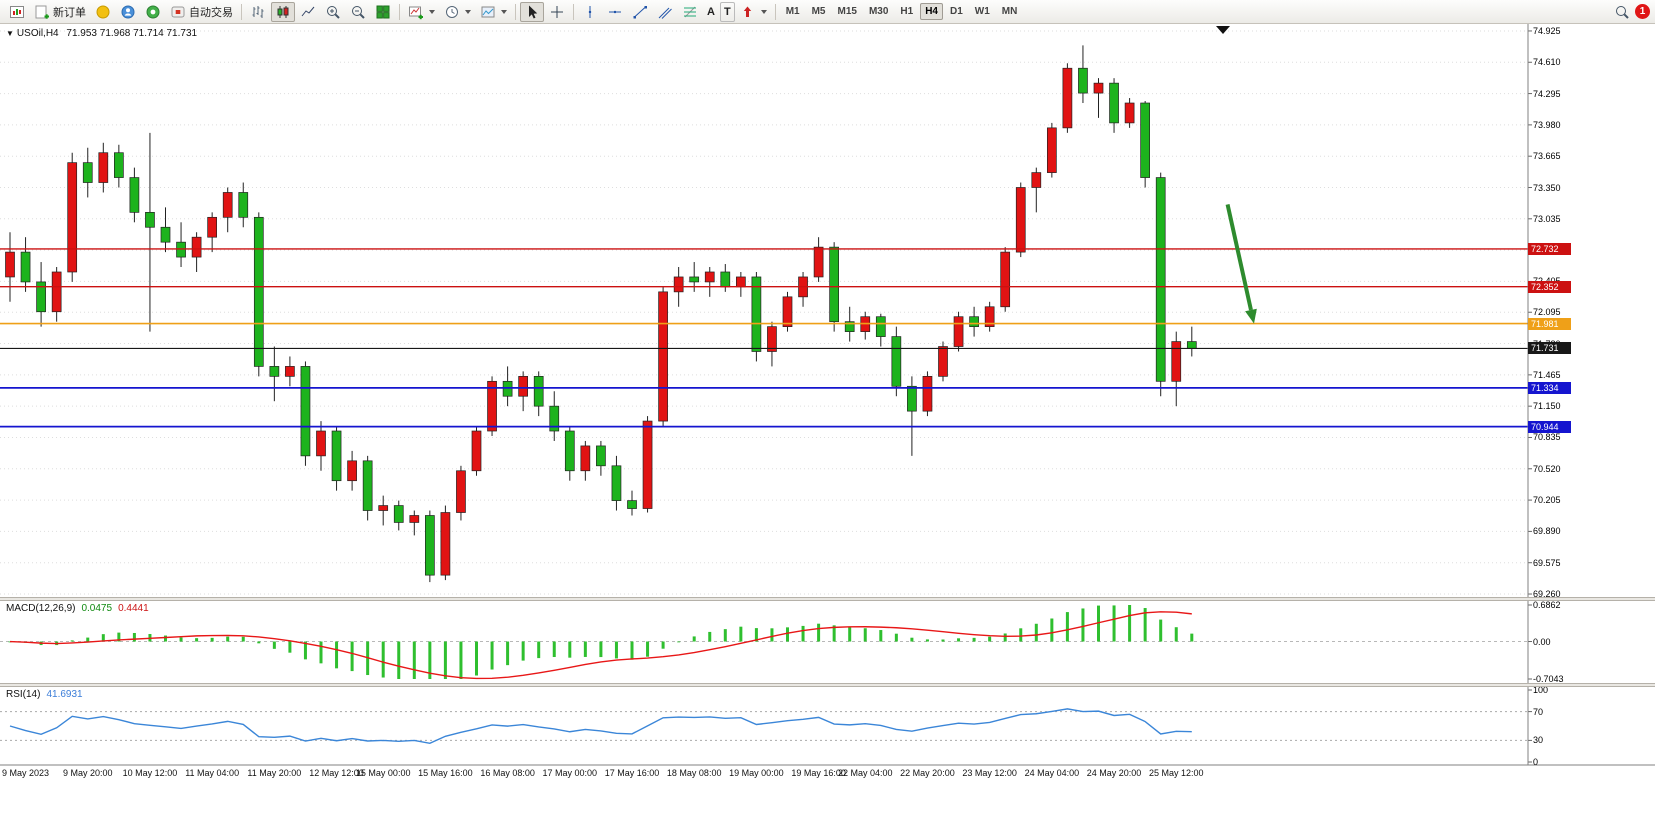 The image size is (1655, 828). I want to click on line-chart-icon, so click(308, 11).